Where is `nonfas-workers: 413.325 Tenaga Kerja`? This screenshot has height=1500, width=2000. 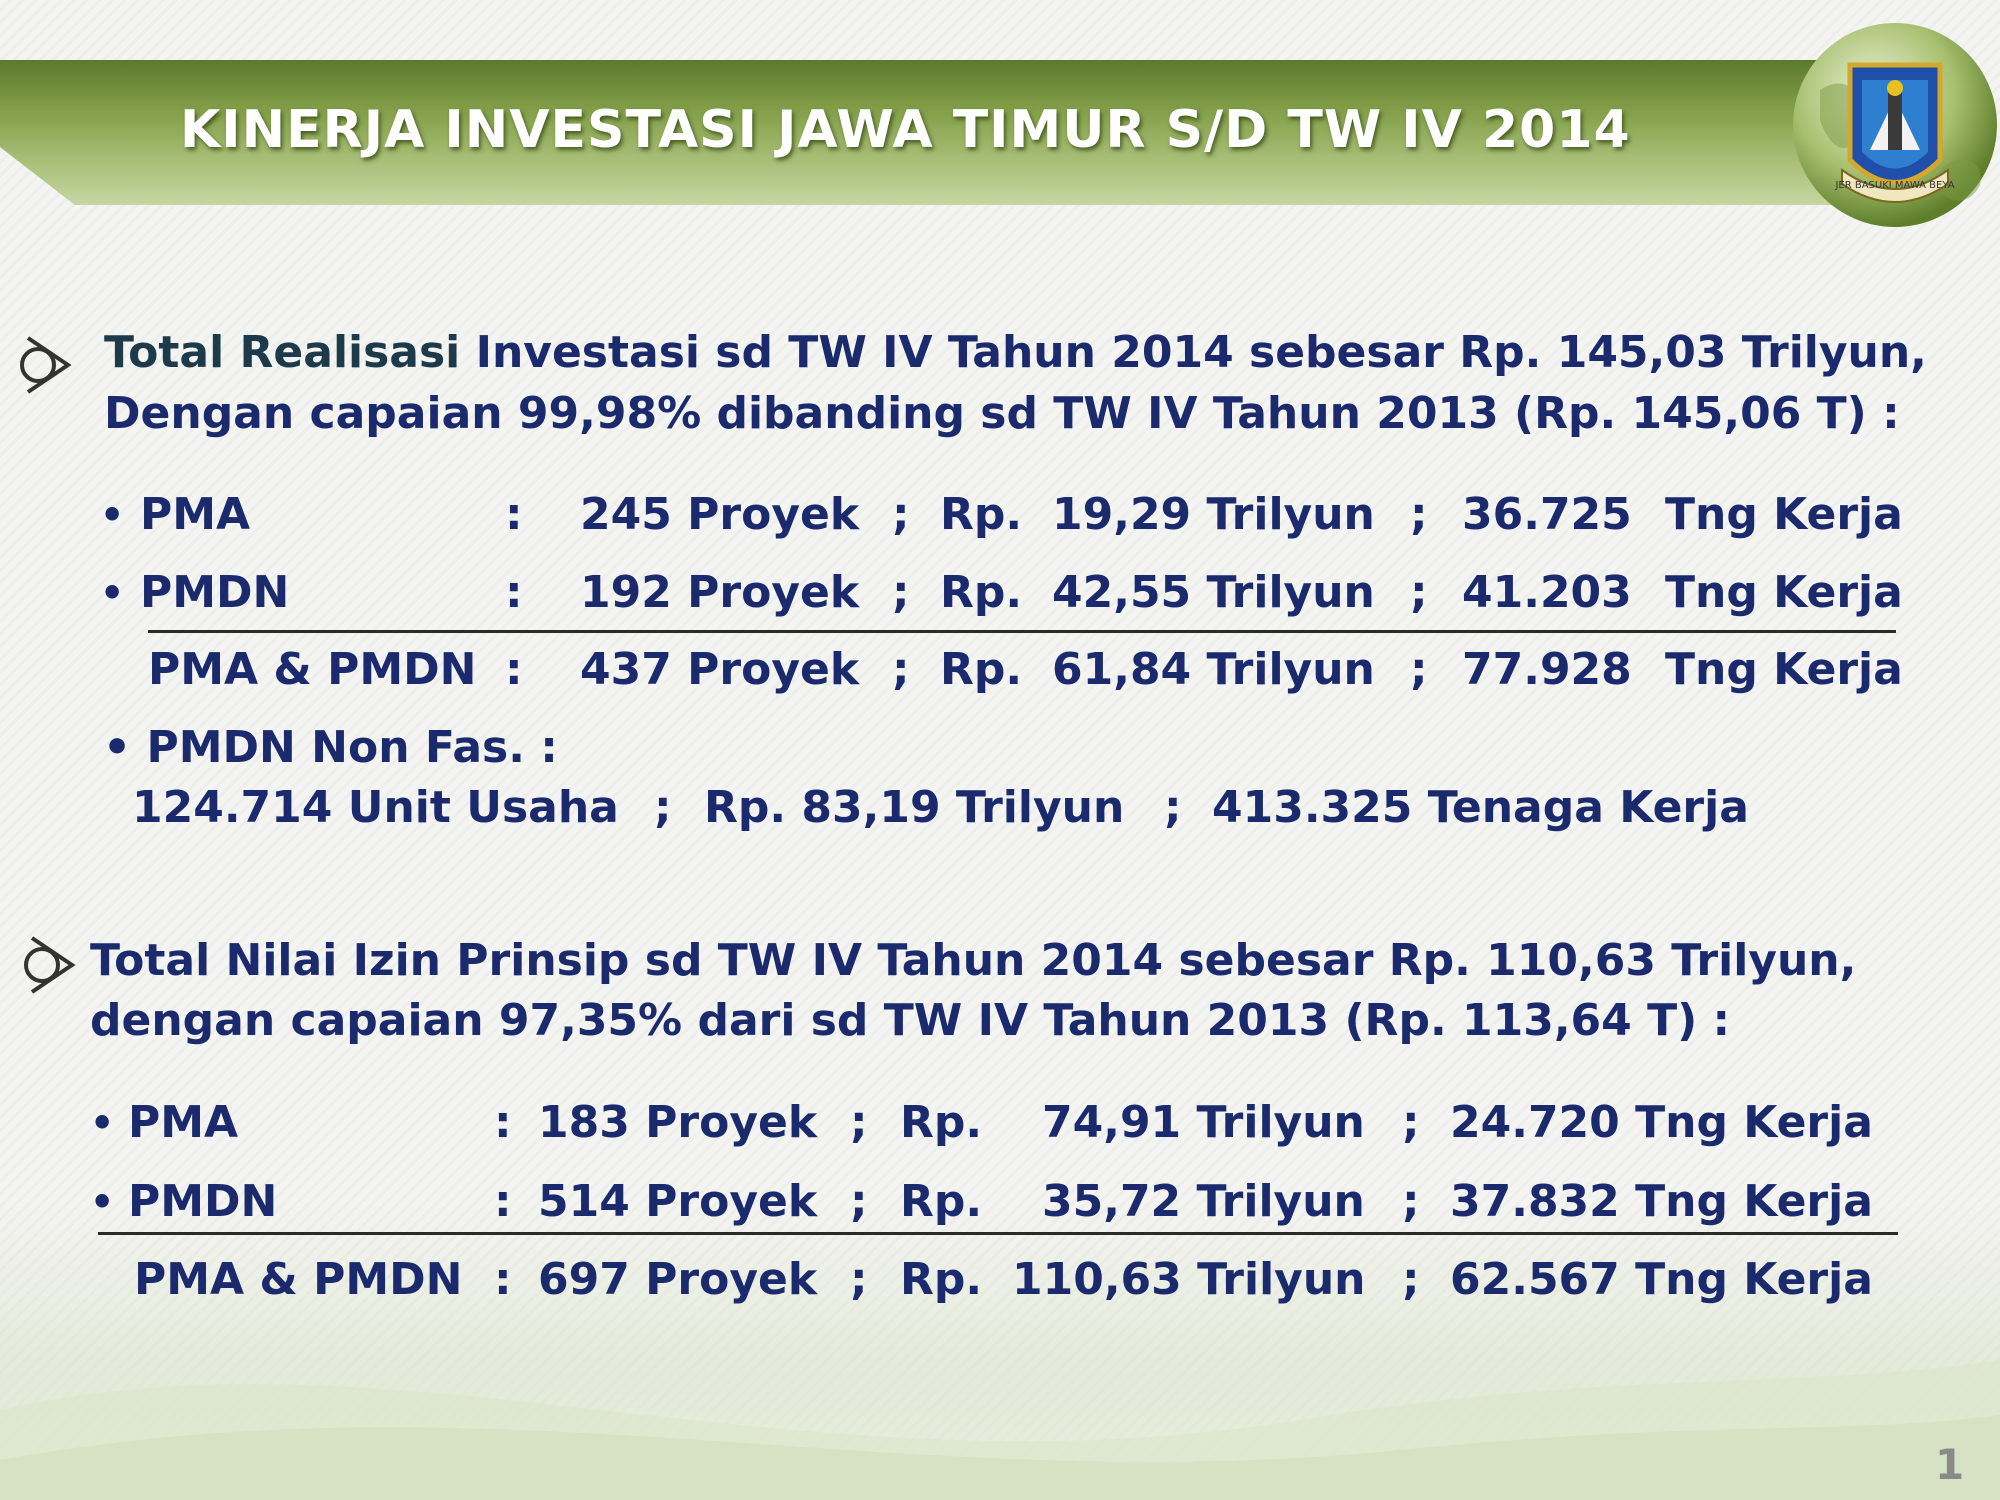
nonfas-workers: 413.325 Tenaga Kerja is located at coordinates (1480, 807).